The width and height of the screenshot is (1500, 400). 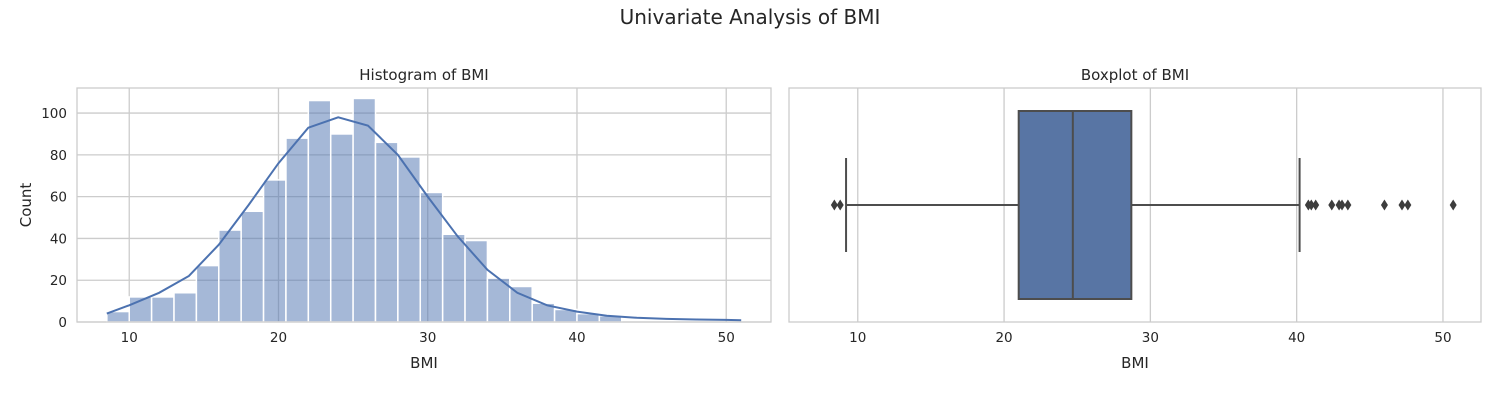 I want to click on y-tick-label: 100, so click(x=54, y=114).